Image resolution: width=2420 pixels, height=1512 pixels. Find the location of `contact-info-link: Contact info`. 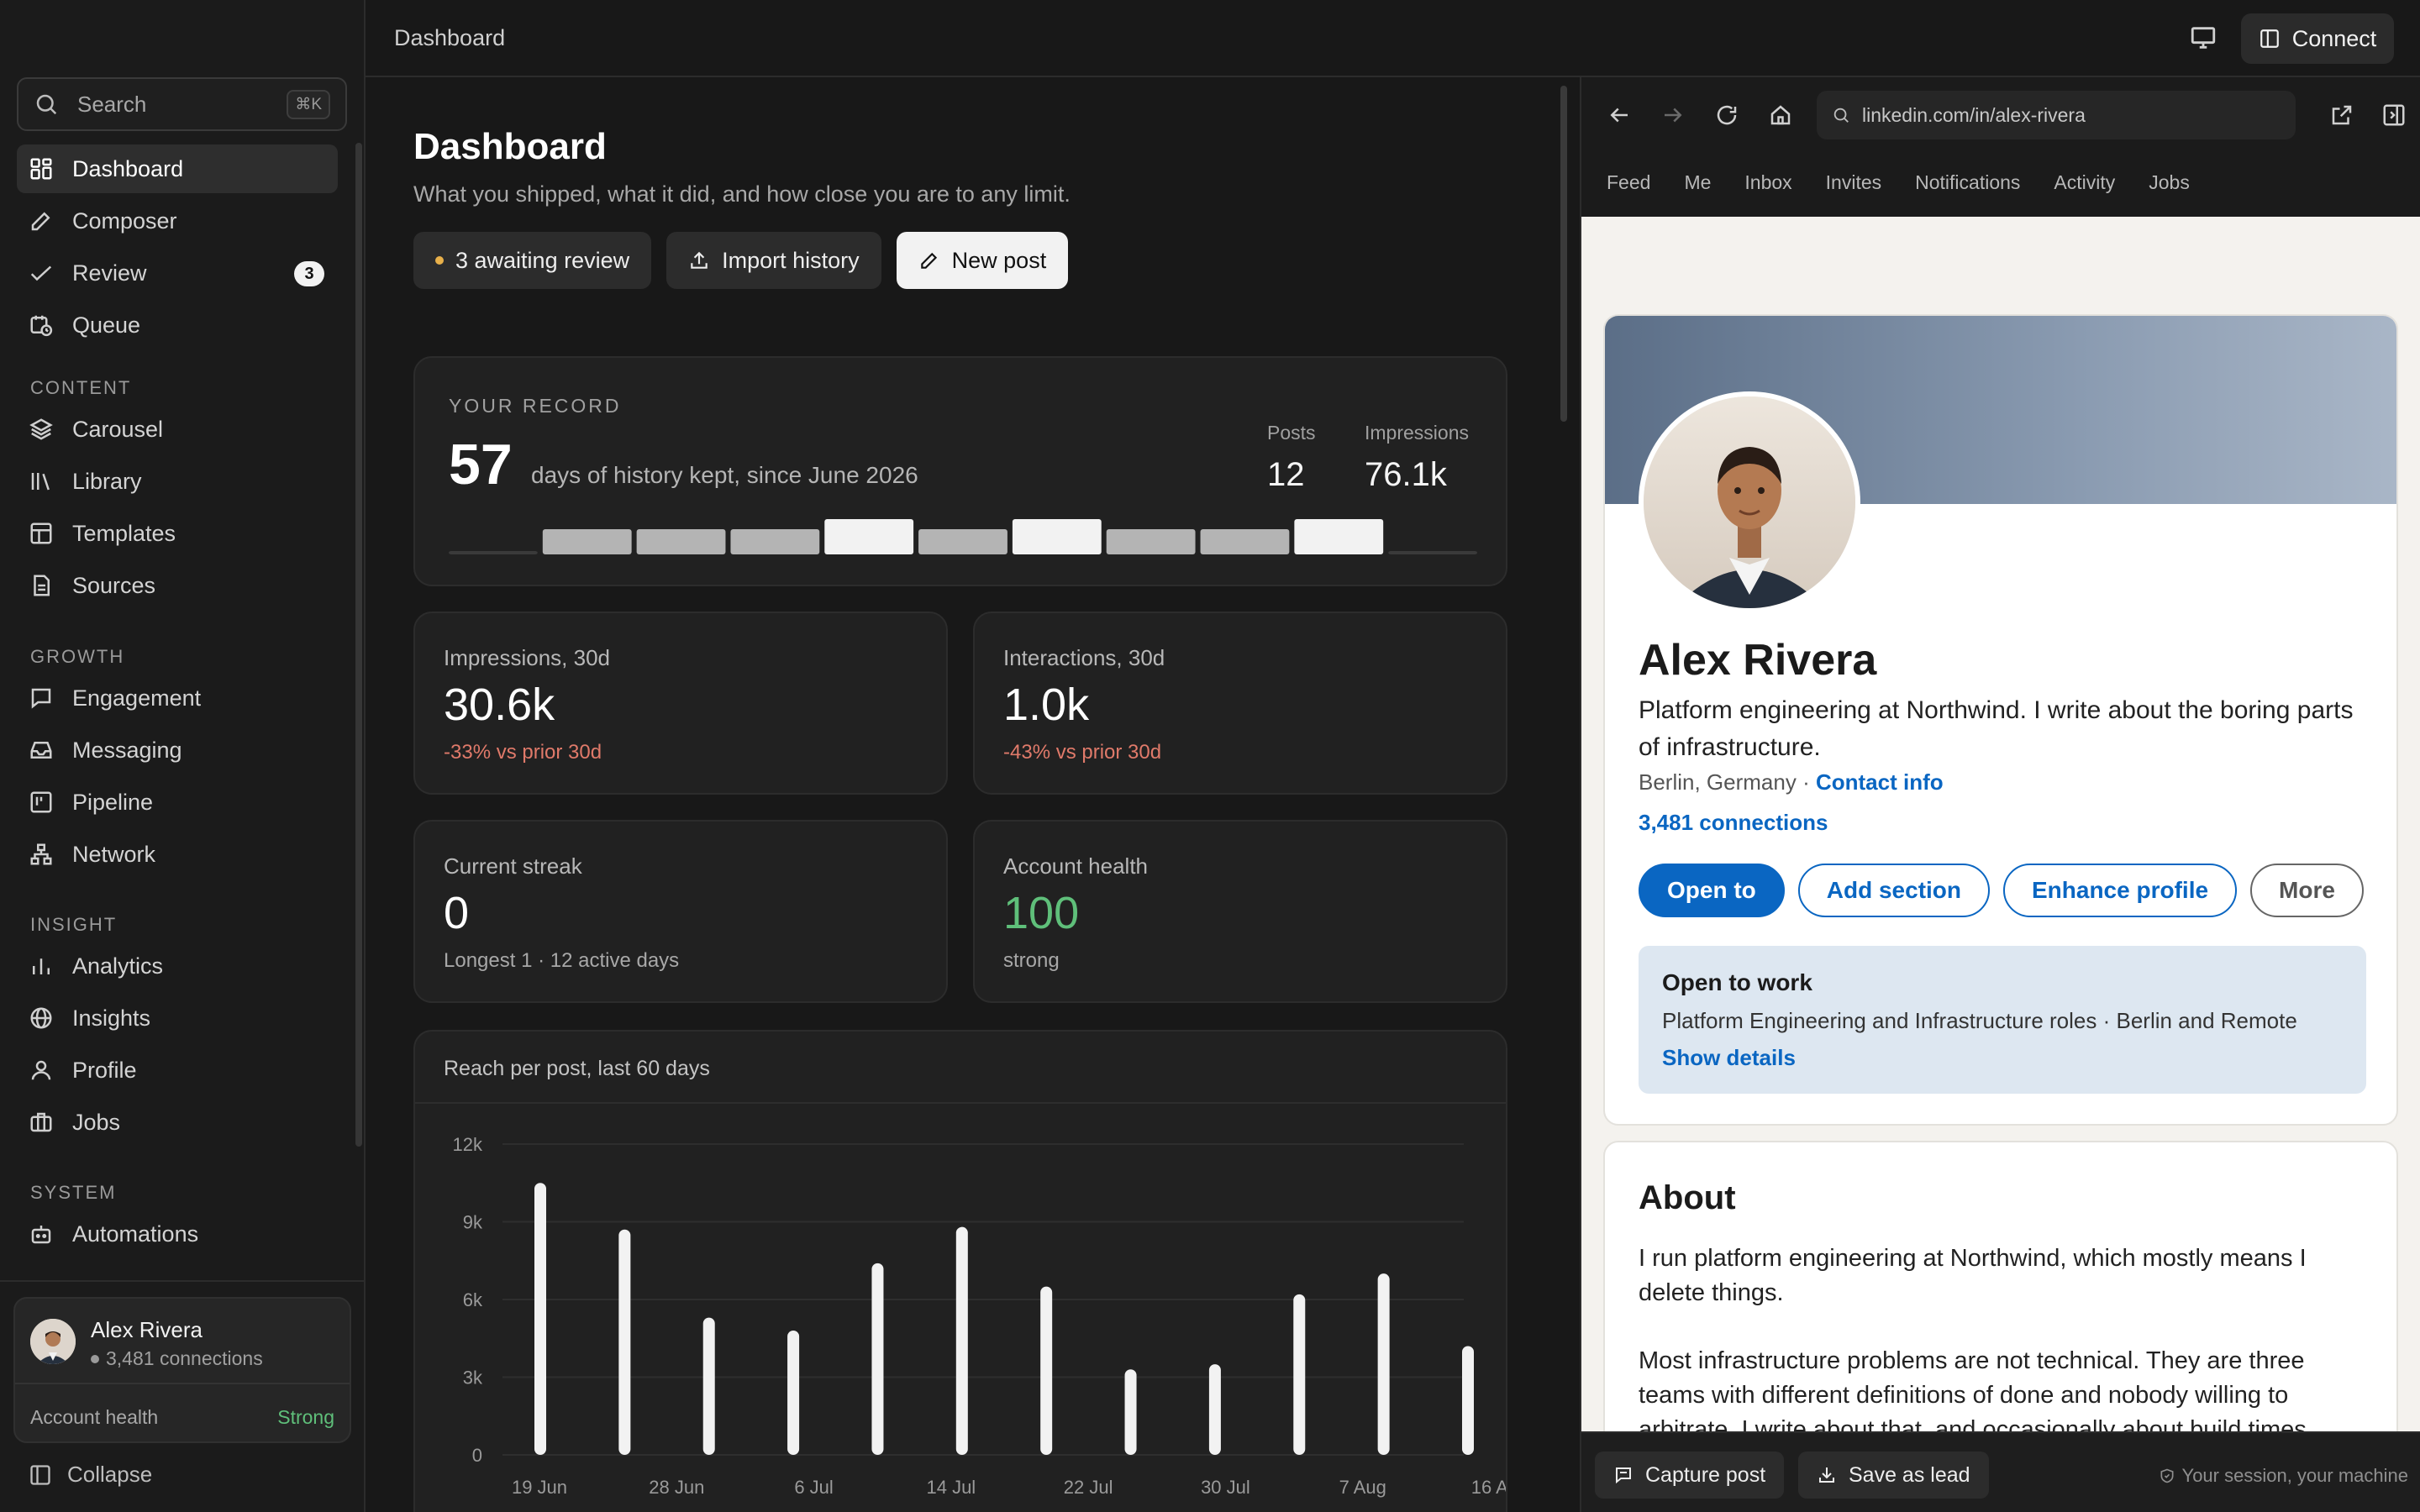

contact-info-link: Contact info is located at coordinates (1879, 782).